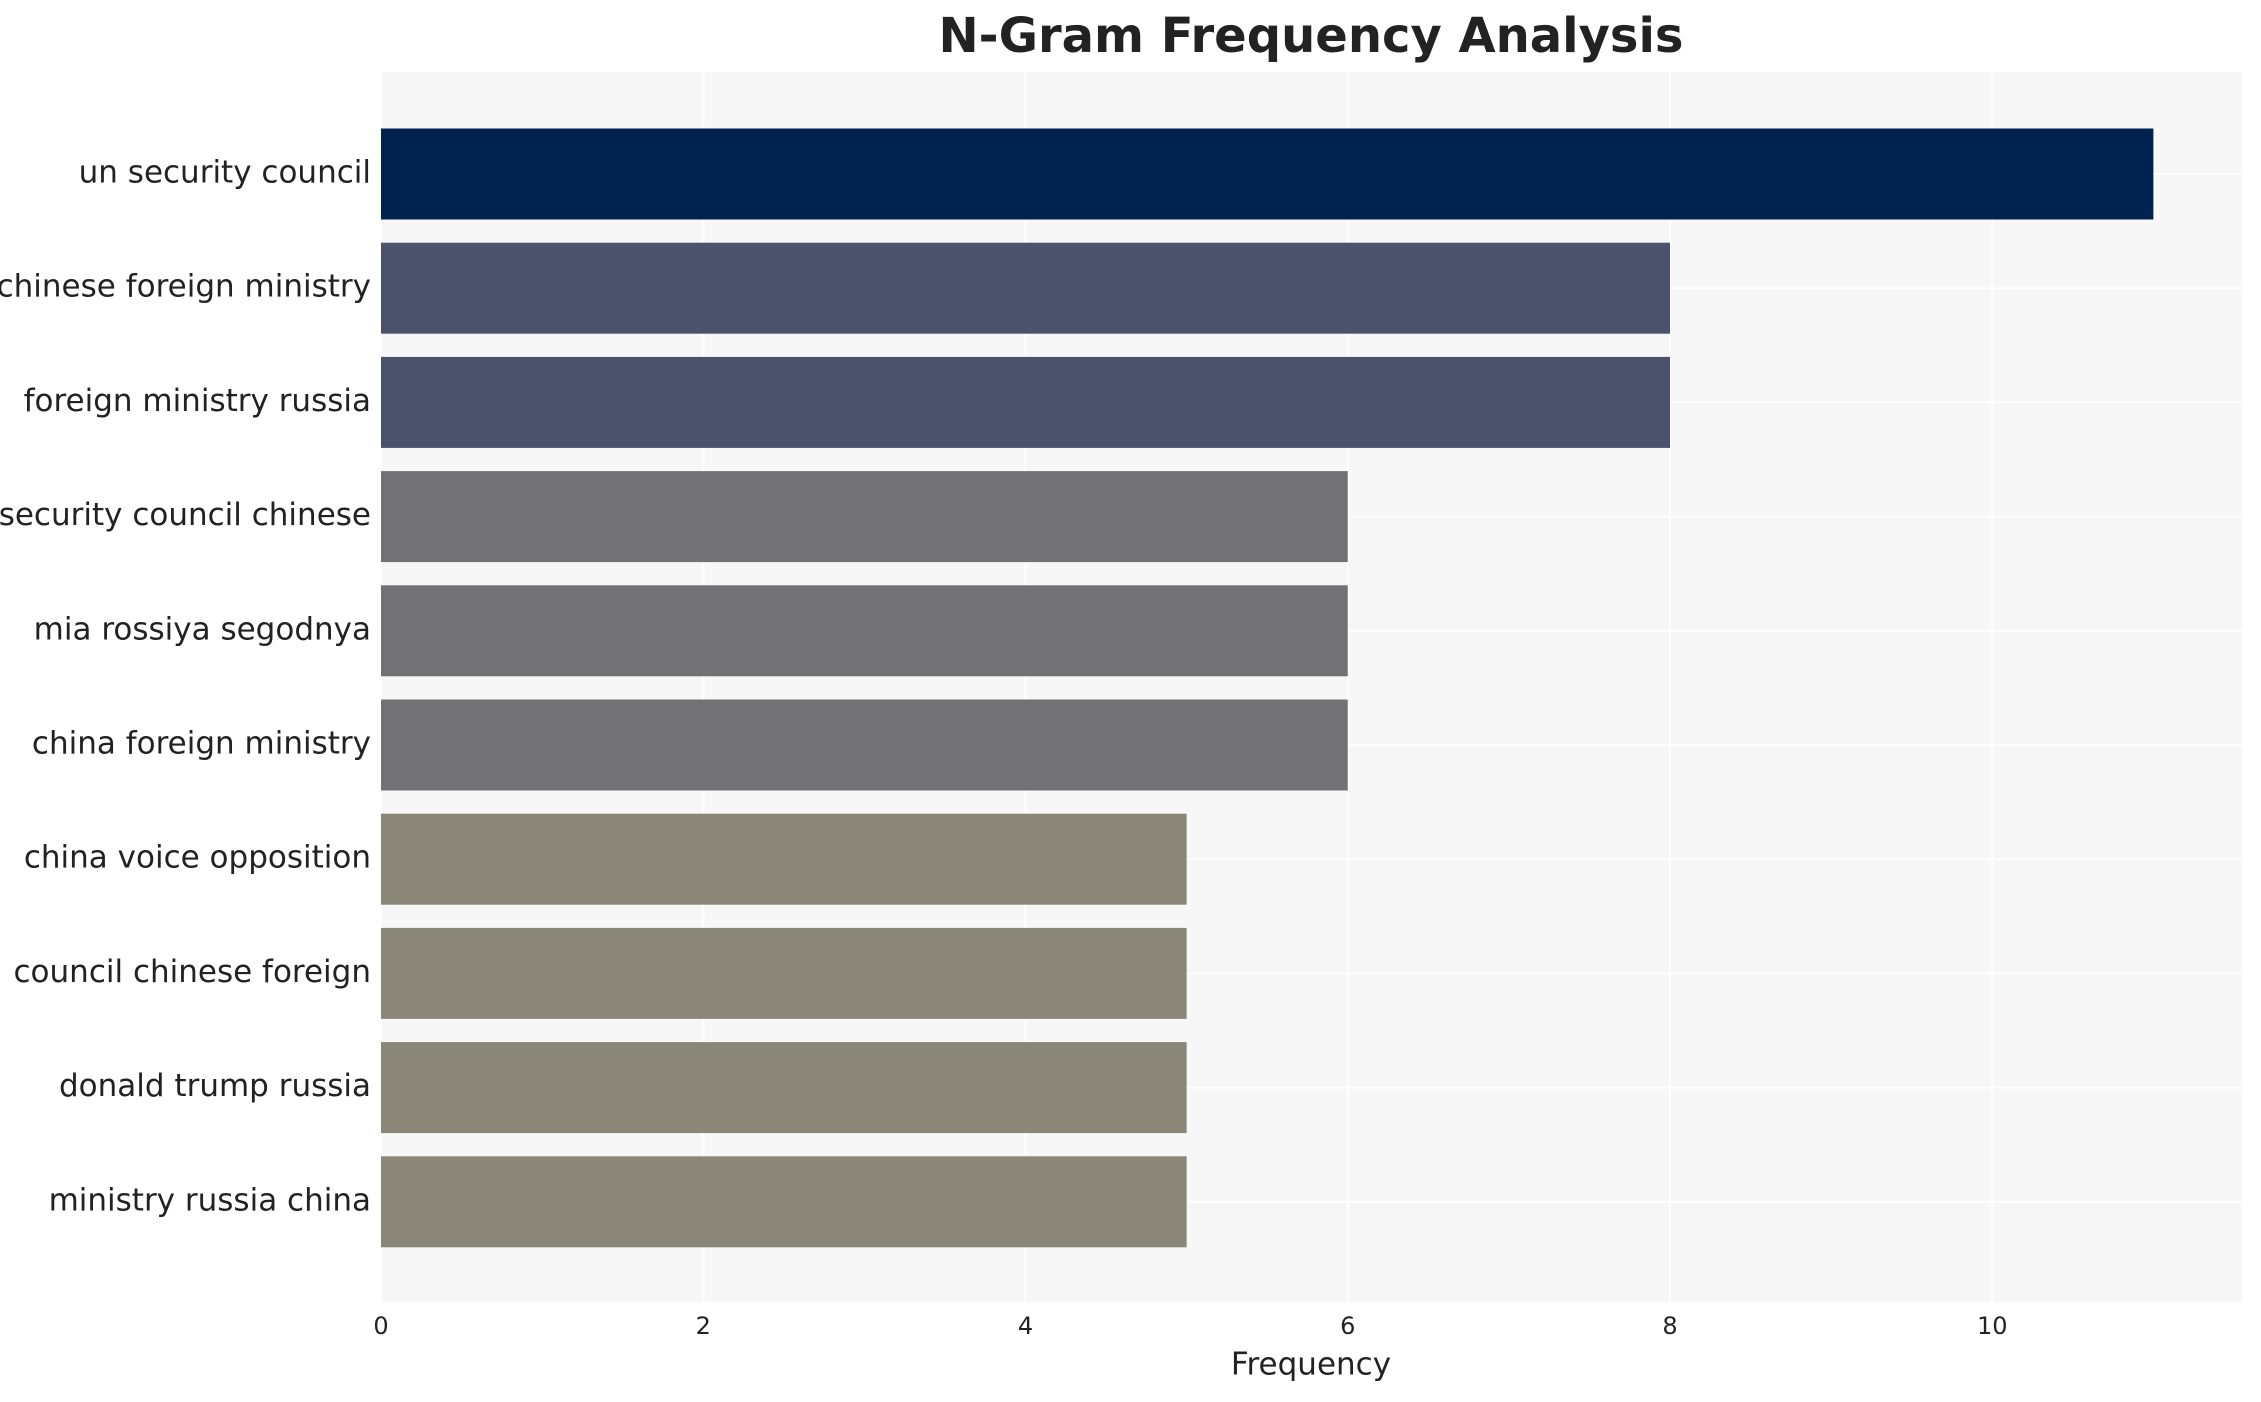 The width and height of the screenshot is (2261, 1402). What do you see at coordinates (210, 1200) in the screenshot?
I see `y-tick-label: ministry russia china` at bounding box center [210, 1200].